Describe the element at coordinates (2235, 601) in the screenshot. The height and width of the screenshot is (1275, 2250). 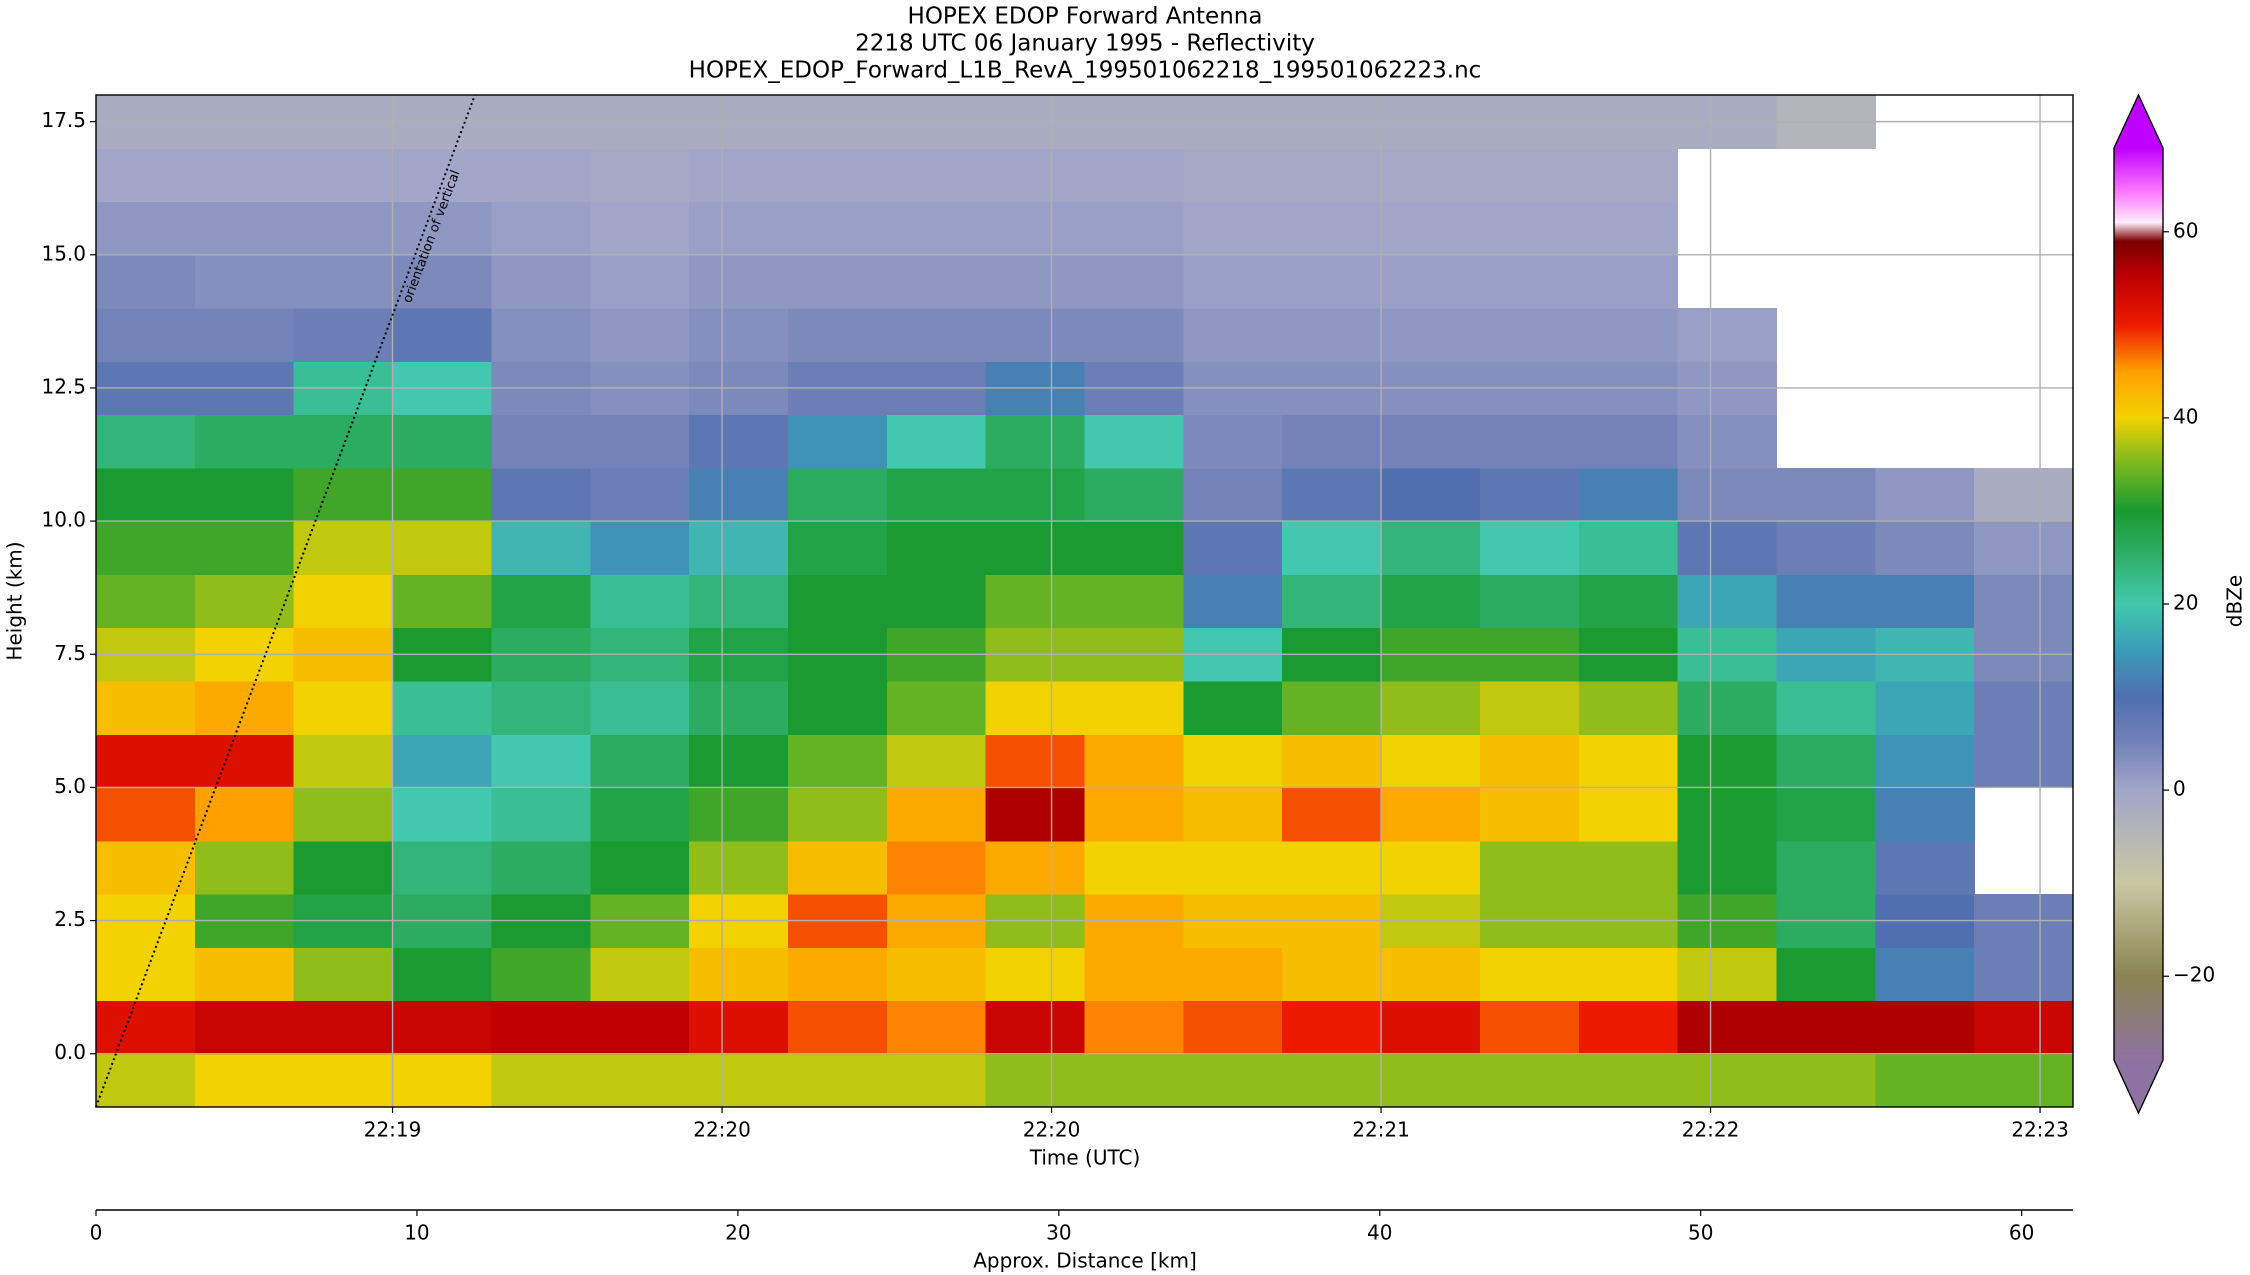
I see `colorbar-label: dBZe` at that location.